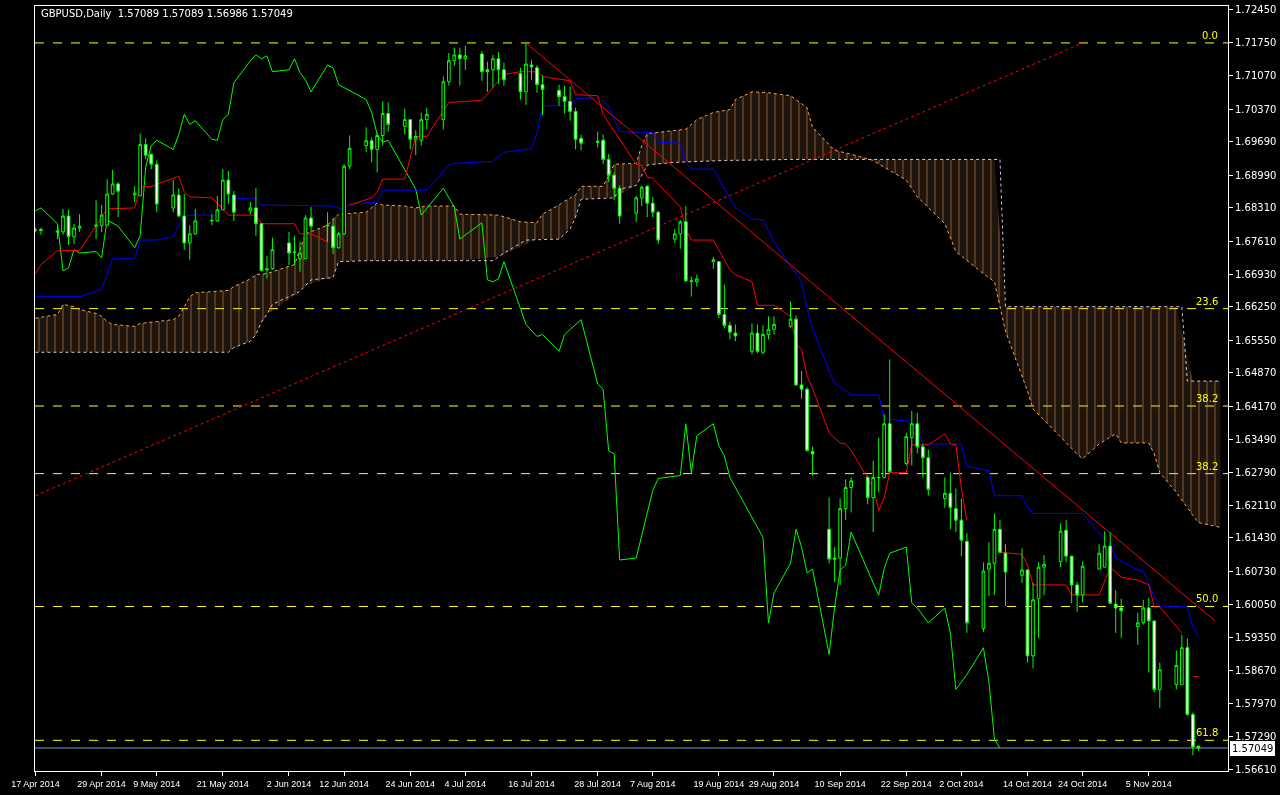 The height and width of the screenshot is (795, 1280). Describe the element at coordinates (1256, 538) in the screenshot. I see `y-tick-label: 1.61430` at that location.